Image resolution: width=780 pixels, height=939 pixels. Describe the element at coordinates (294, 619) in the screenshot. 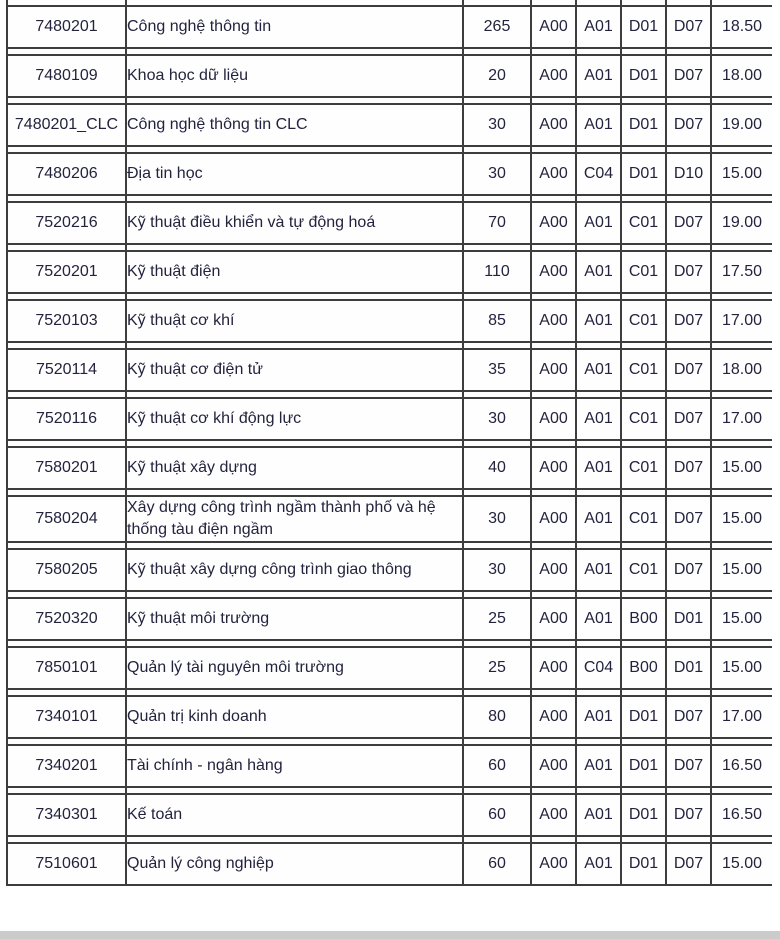

I see `major-name-cell: Kỹ thuật môi trường` at that location.